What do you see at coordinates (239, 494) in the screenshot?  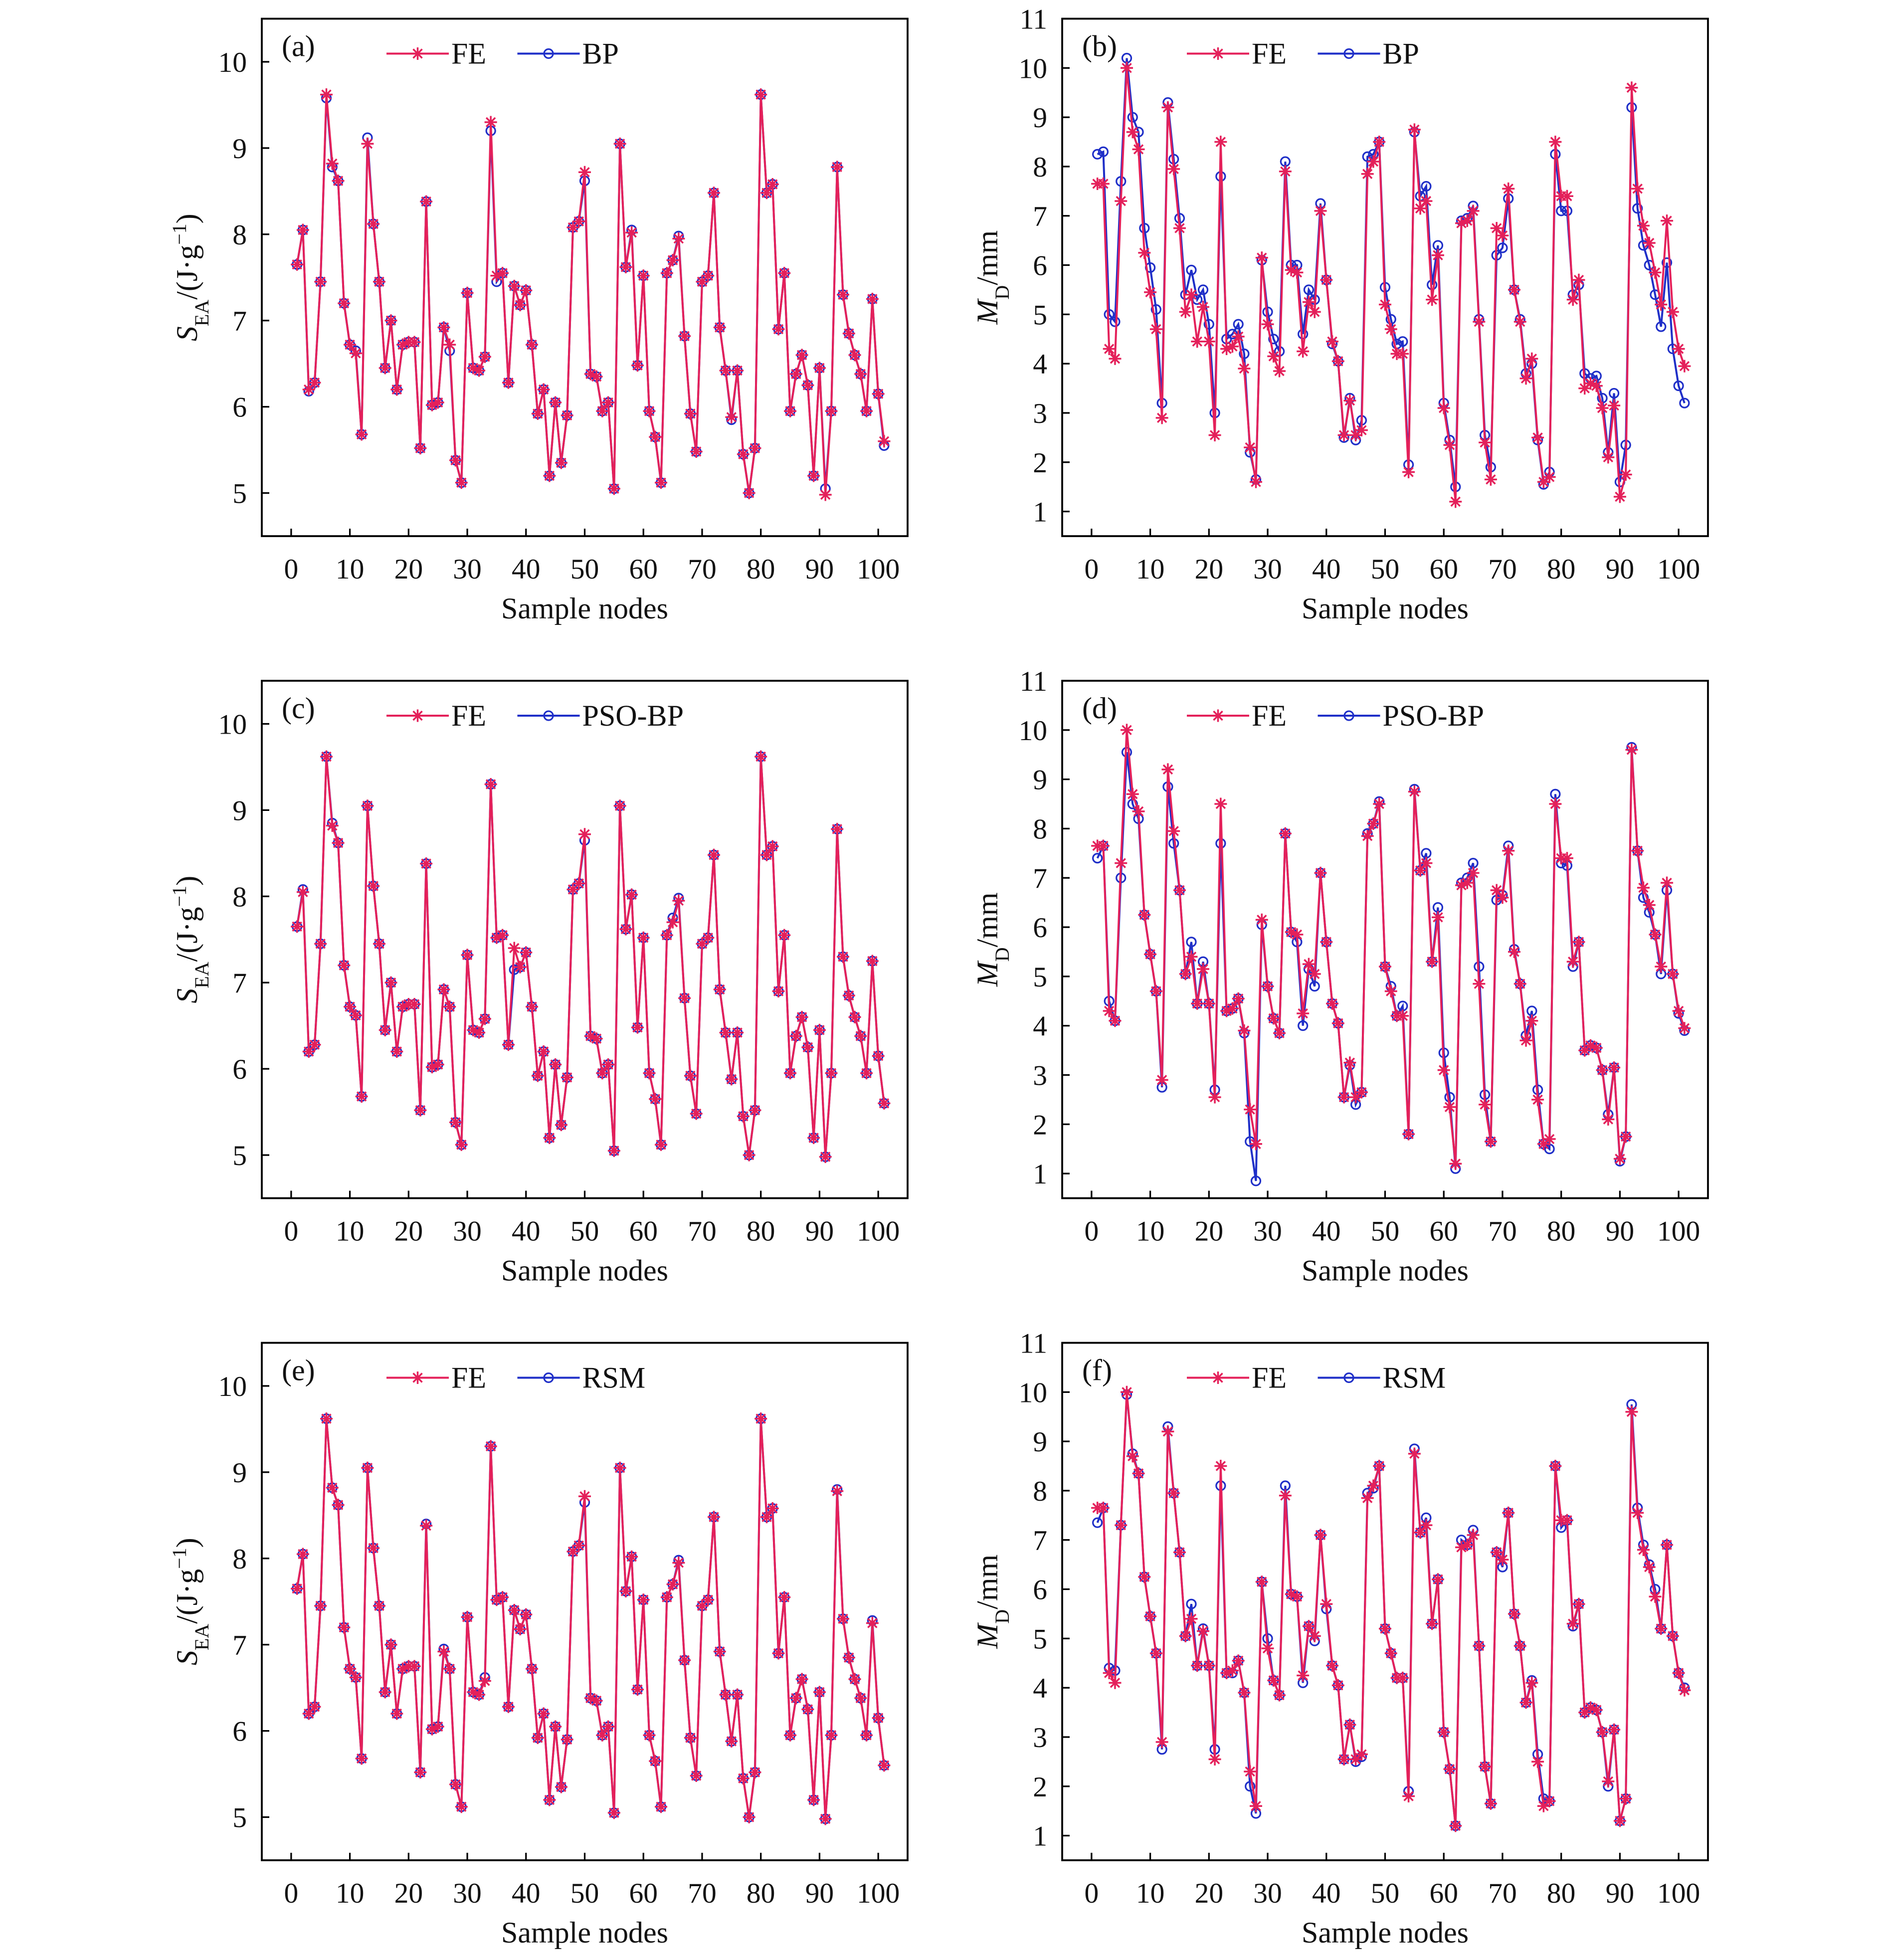 I see `y-tick-label: 5` at bounding box center [239, 494].